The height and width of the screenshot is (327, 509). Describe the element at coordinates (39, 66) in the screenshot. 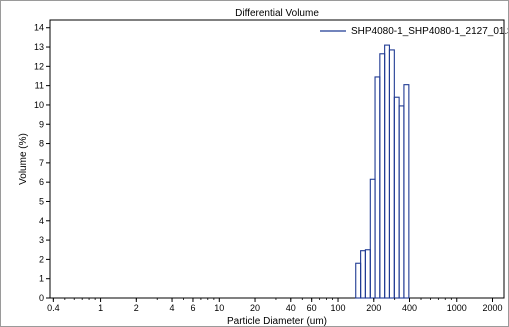

I see `y-tick-label: 12` at that location.